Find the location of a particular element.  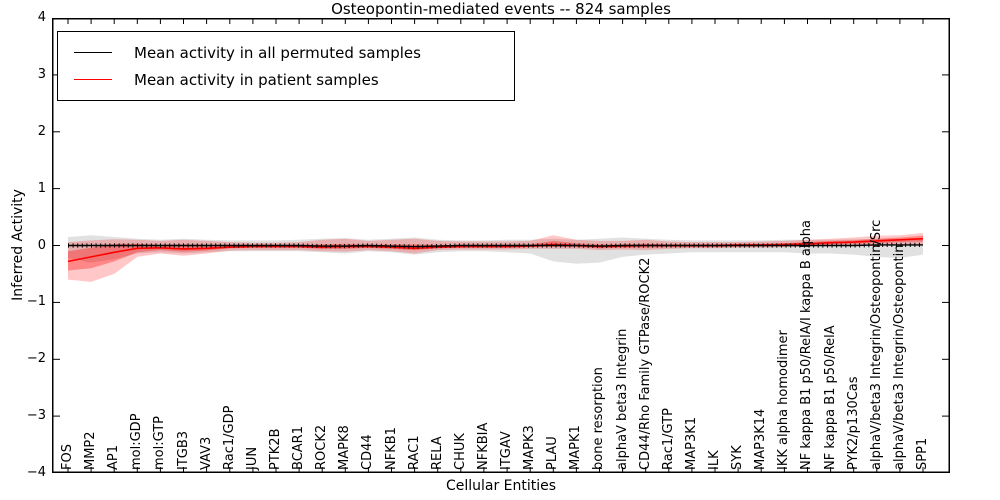

x-tick-label: alphaV/beta3 Integrin/Osteopontin/Src is located at coordinates (876, 344).